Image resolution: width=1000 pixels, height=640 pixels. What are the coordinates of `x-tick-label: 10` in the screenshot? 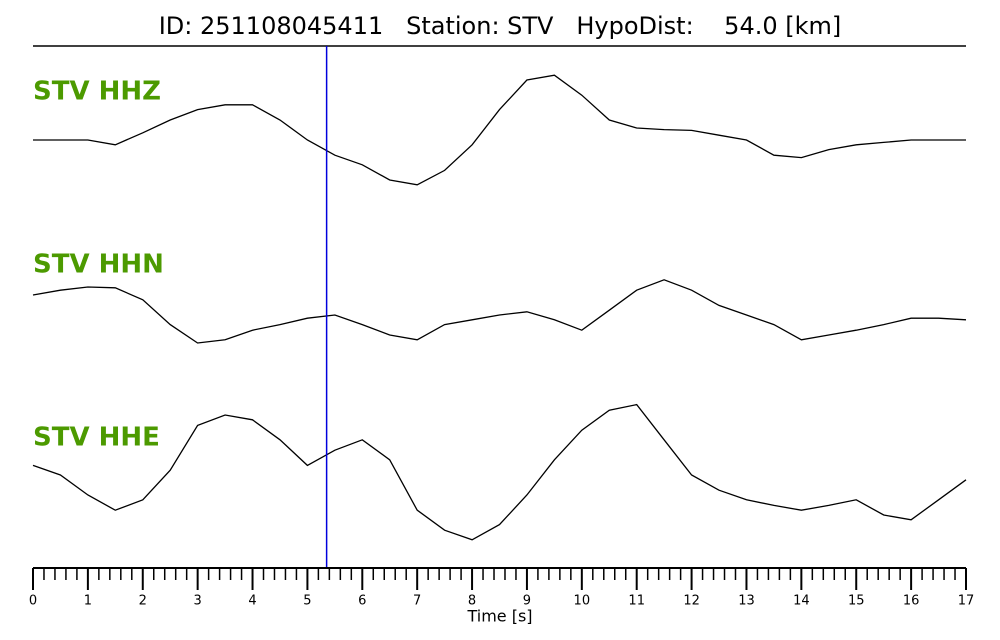 It's located at (582, 601).